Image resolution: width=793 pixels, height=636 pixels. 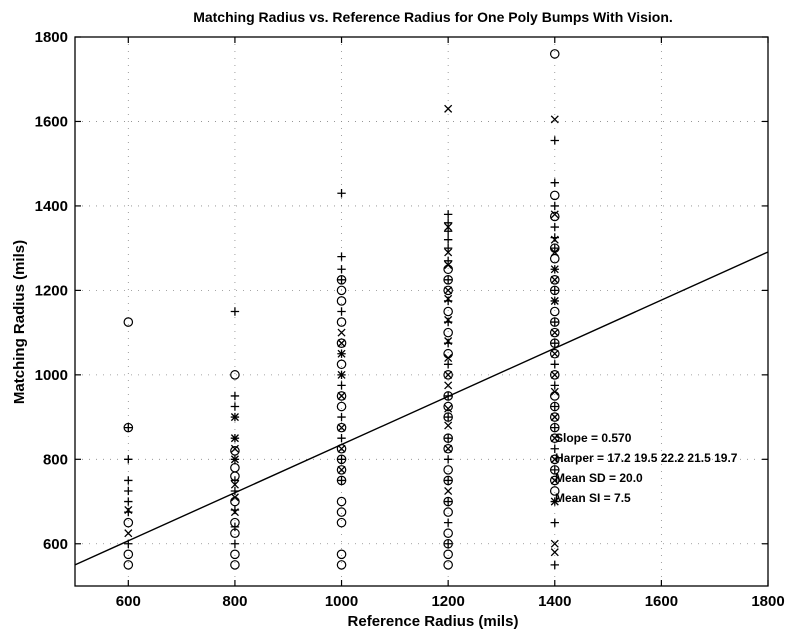 What do you see at coordinates (51, 290) in the screenshot?
I see `y-tick-label: 1200` at bounding box center [51, 290].